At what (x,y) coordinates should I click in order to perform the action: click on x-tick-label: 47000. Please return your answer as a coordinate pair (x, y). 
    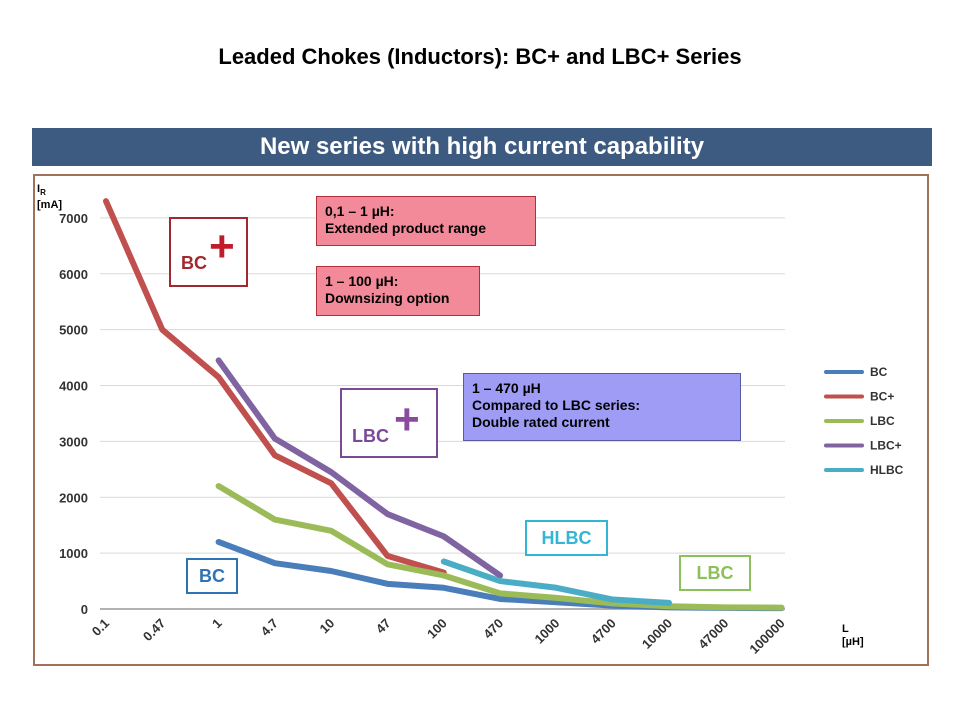
    Looking at the image, I should click on (713, 634).